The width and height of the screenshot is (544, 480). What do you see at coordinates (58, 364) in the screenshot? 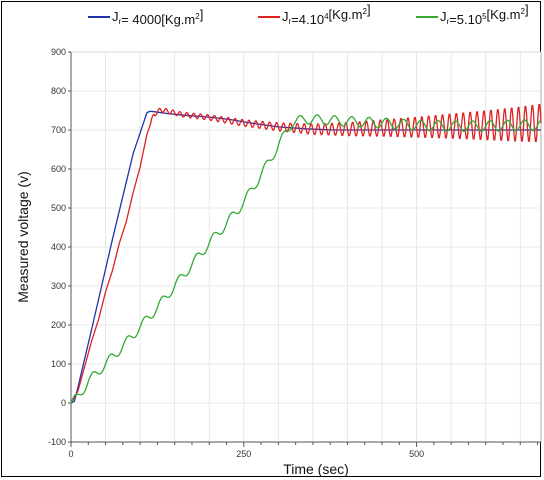
I see `y-tick-label: 100` at bounding box center [58, 364].